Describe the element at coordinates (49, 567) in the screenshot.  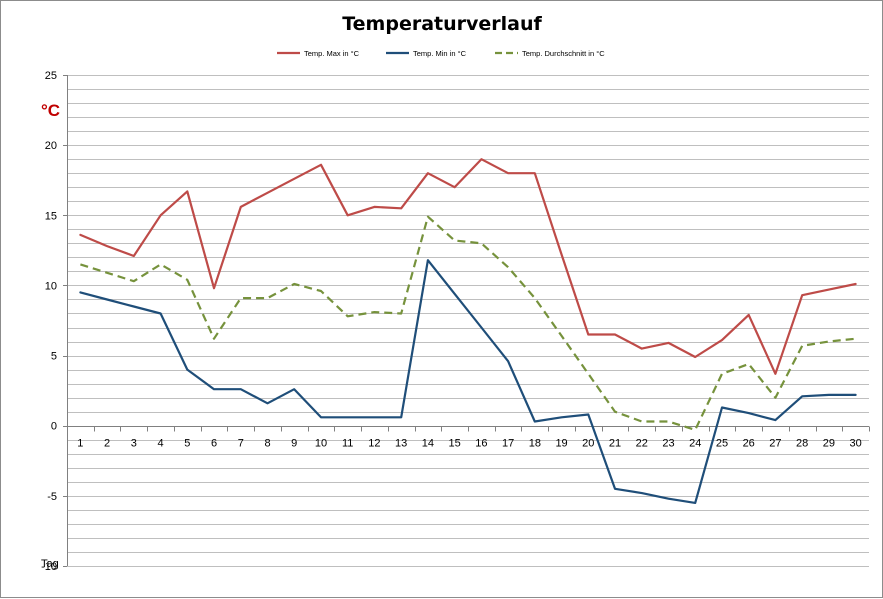
I see `y-tick-label: -10` at that location.